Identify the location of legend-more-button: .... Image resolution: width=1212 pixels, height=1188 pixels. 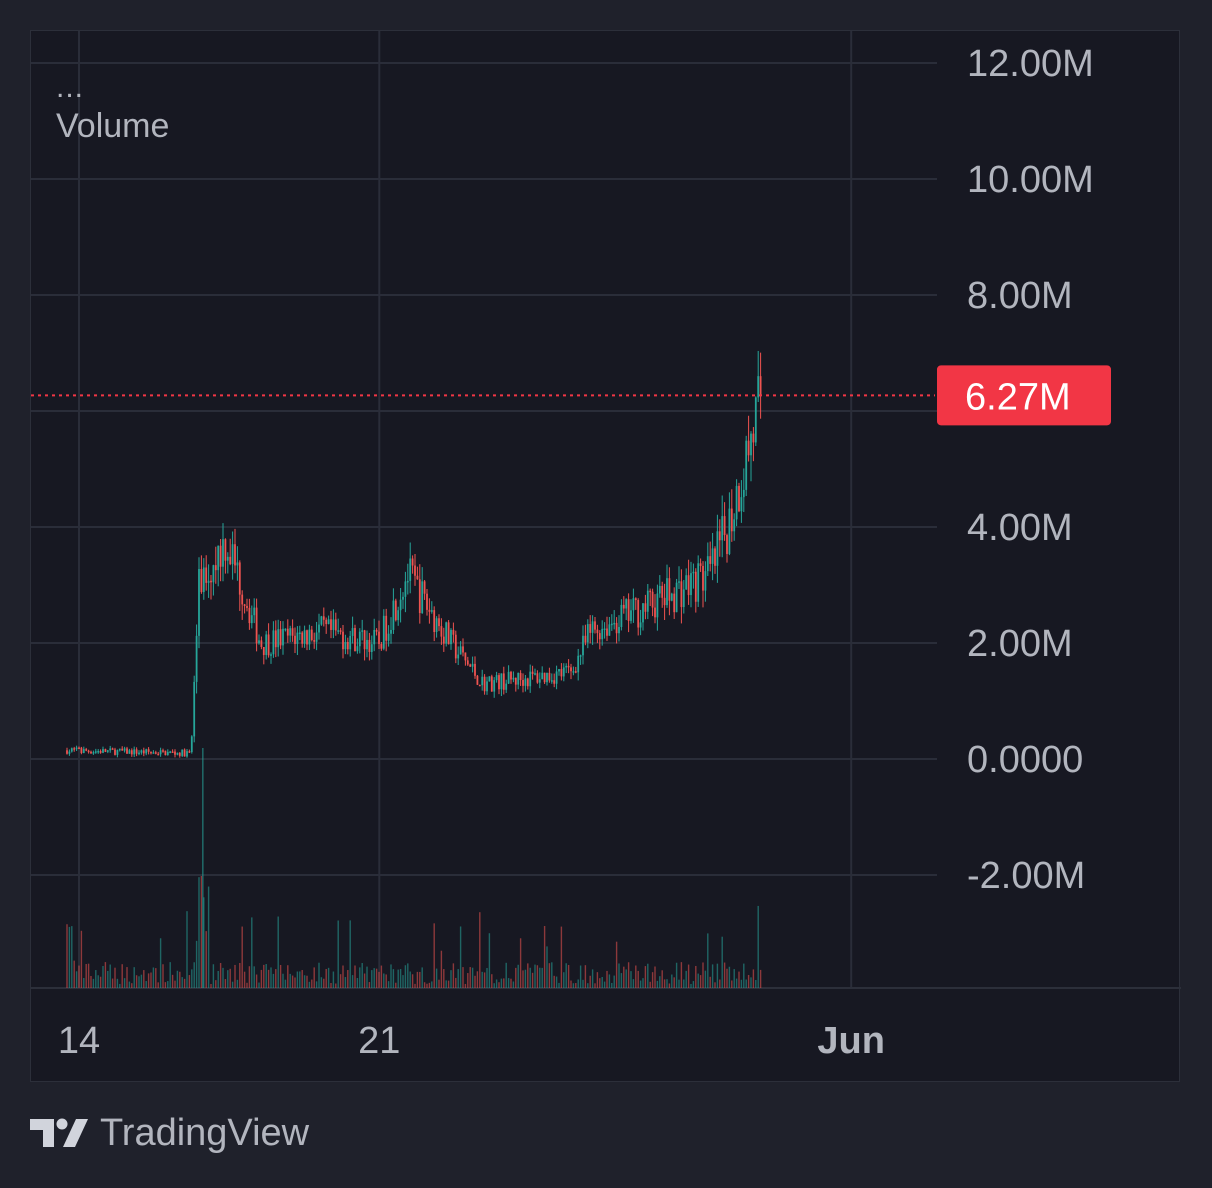
(70, 87).